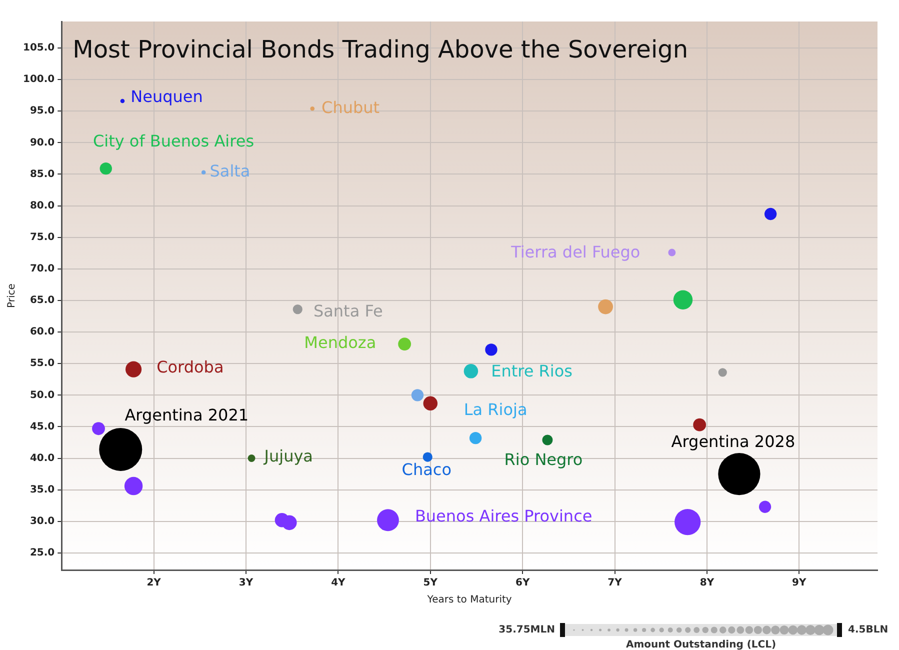  Describe the element at coordinates (42, 553) in the screenshot. I see `y-tick-label: 25.0` at that location.